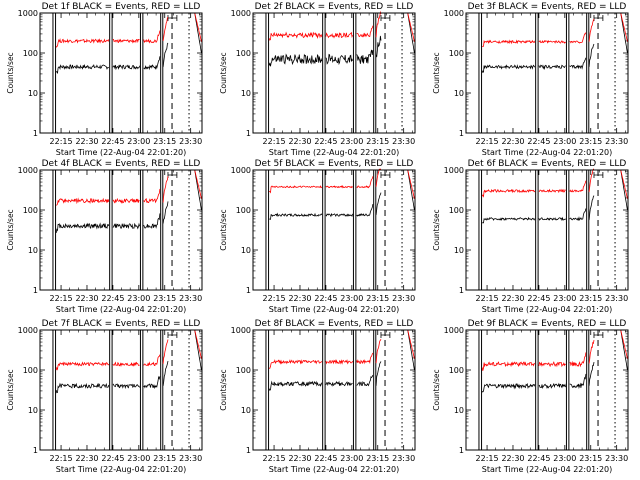  What do you see at coordinates (547, 324) in the screenshot?
I see `panel-title: Det 9f BLACK = Events, RED = LLD` at bounding box center [547, 324].